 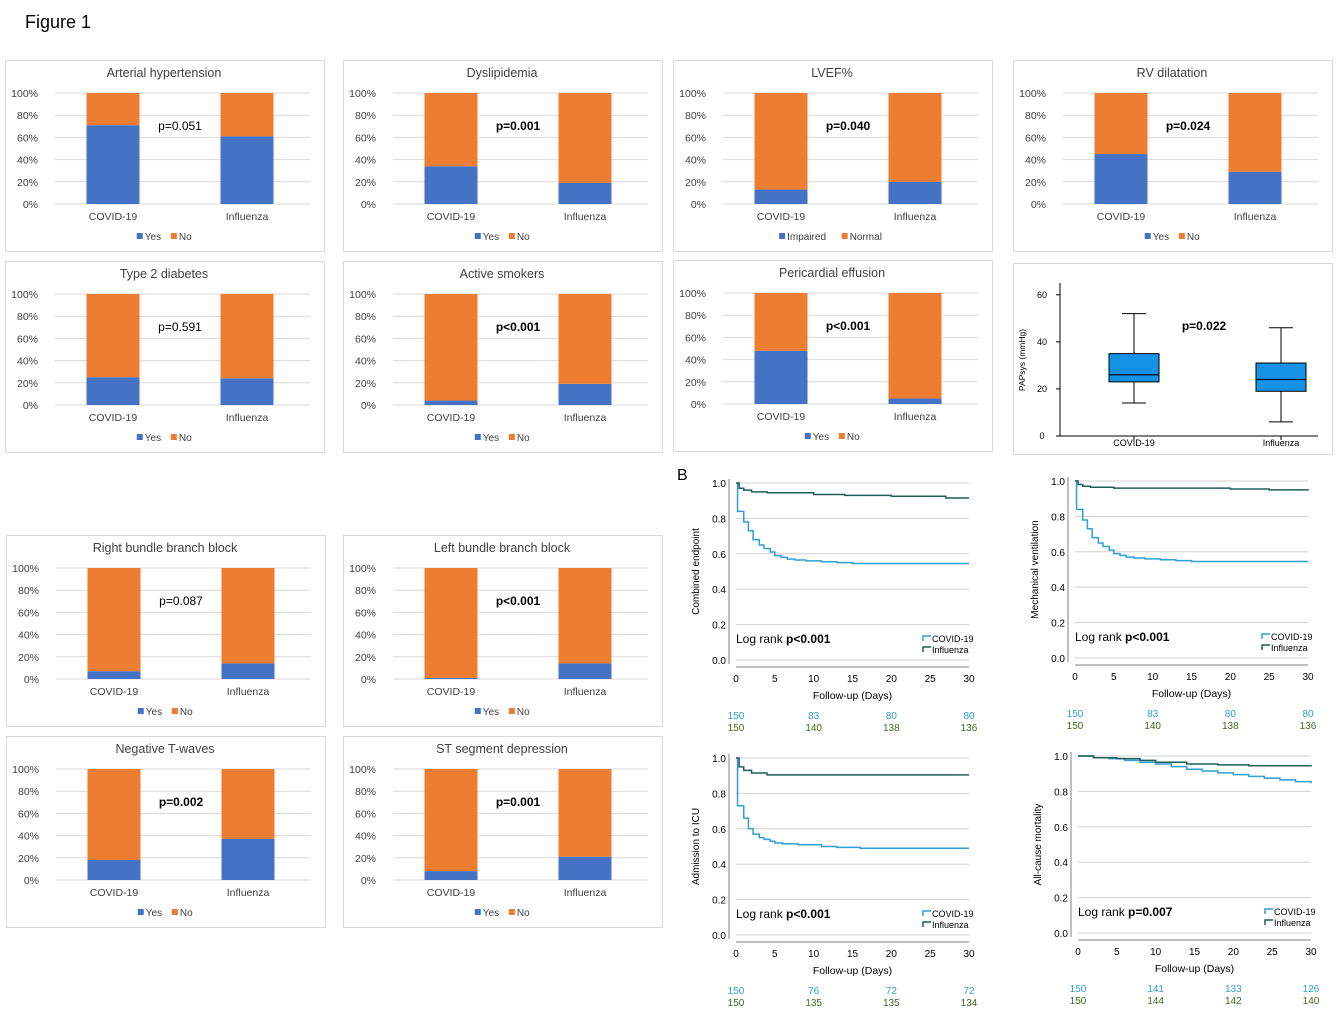 I want to click on risk-table-influenza: 142, so click(x=1233, y=1001).